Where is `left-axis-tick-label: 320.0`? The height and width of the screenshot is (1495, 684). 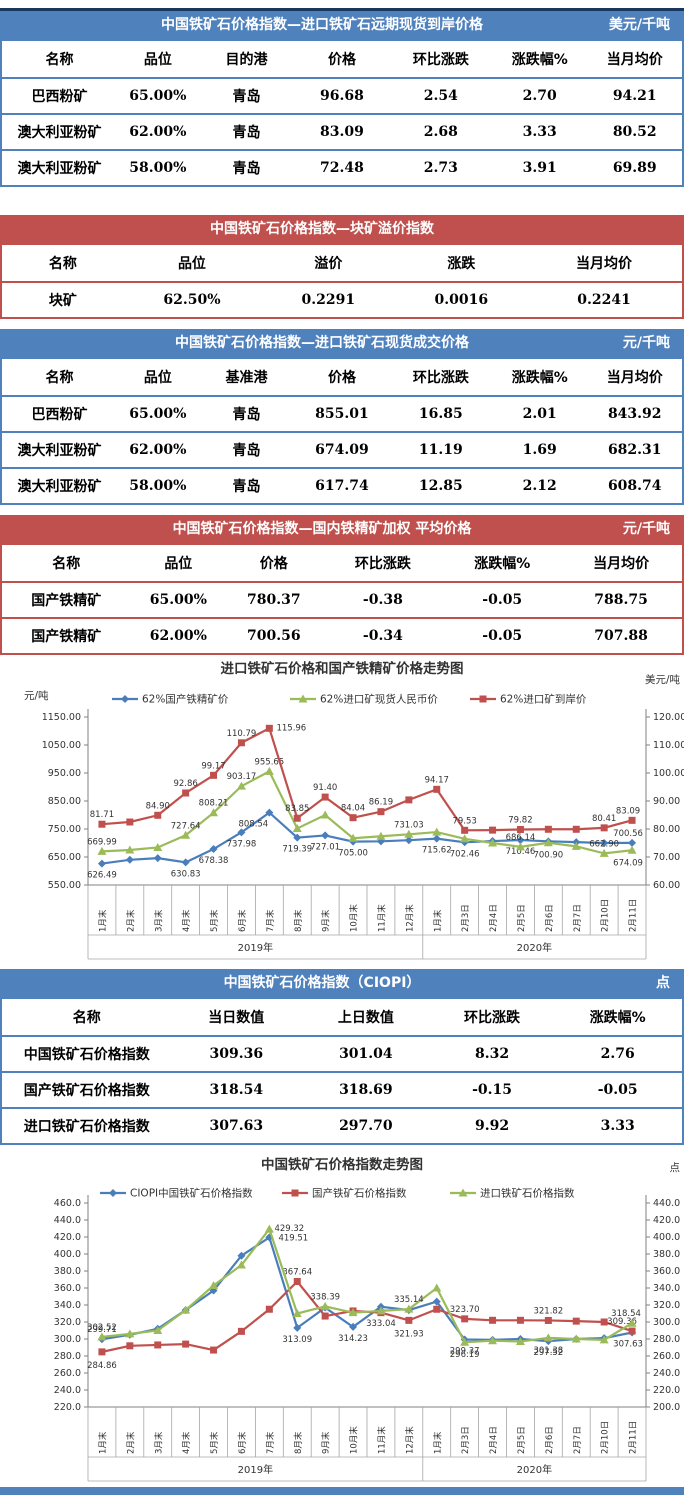
left-axis-tick-label: 320.0 is located at coordinates (67, 1322).